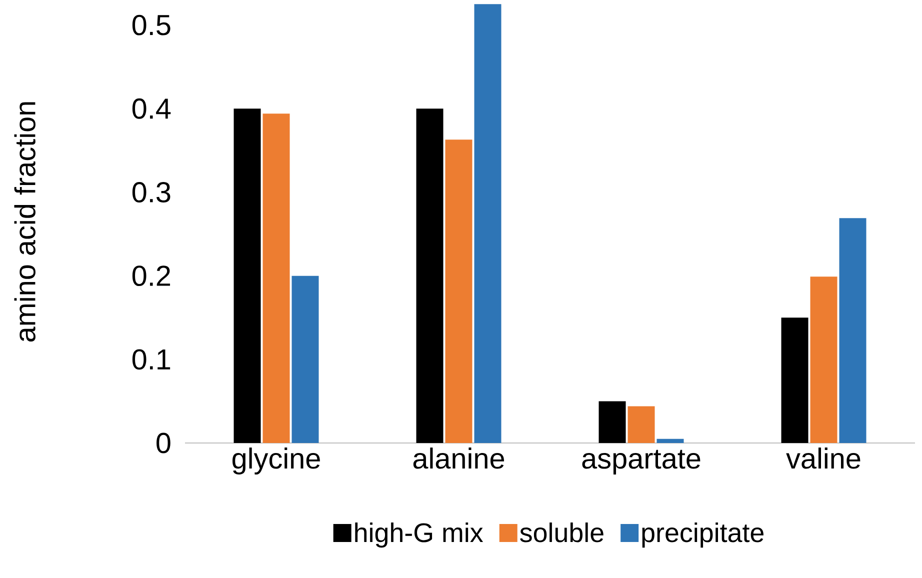  What do you see at coordinates (419, 535) in the screenshot?
I see `legend-label: high-G mix` at bounding box center [419, 535].